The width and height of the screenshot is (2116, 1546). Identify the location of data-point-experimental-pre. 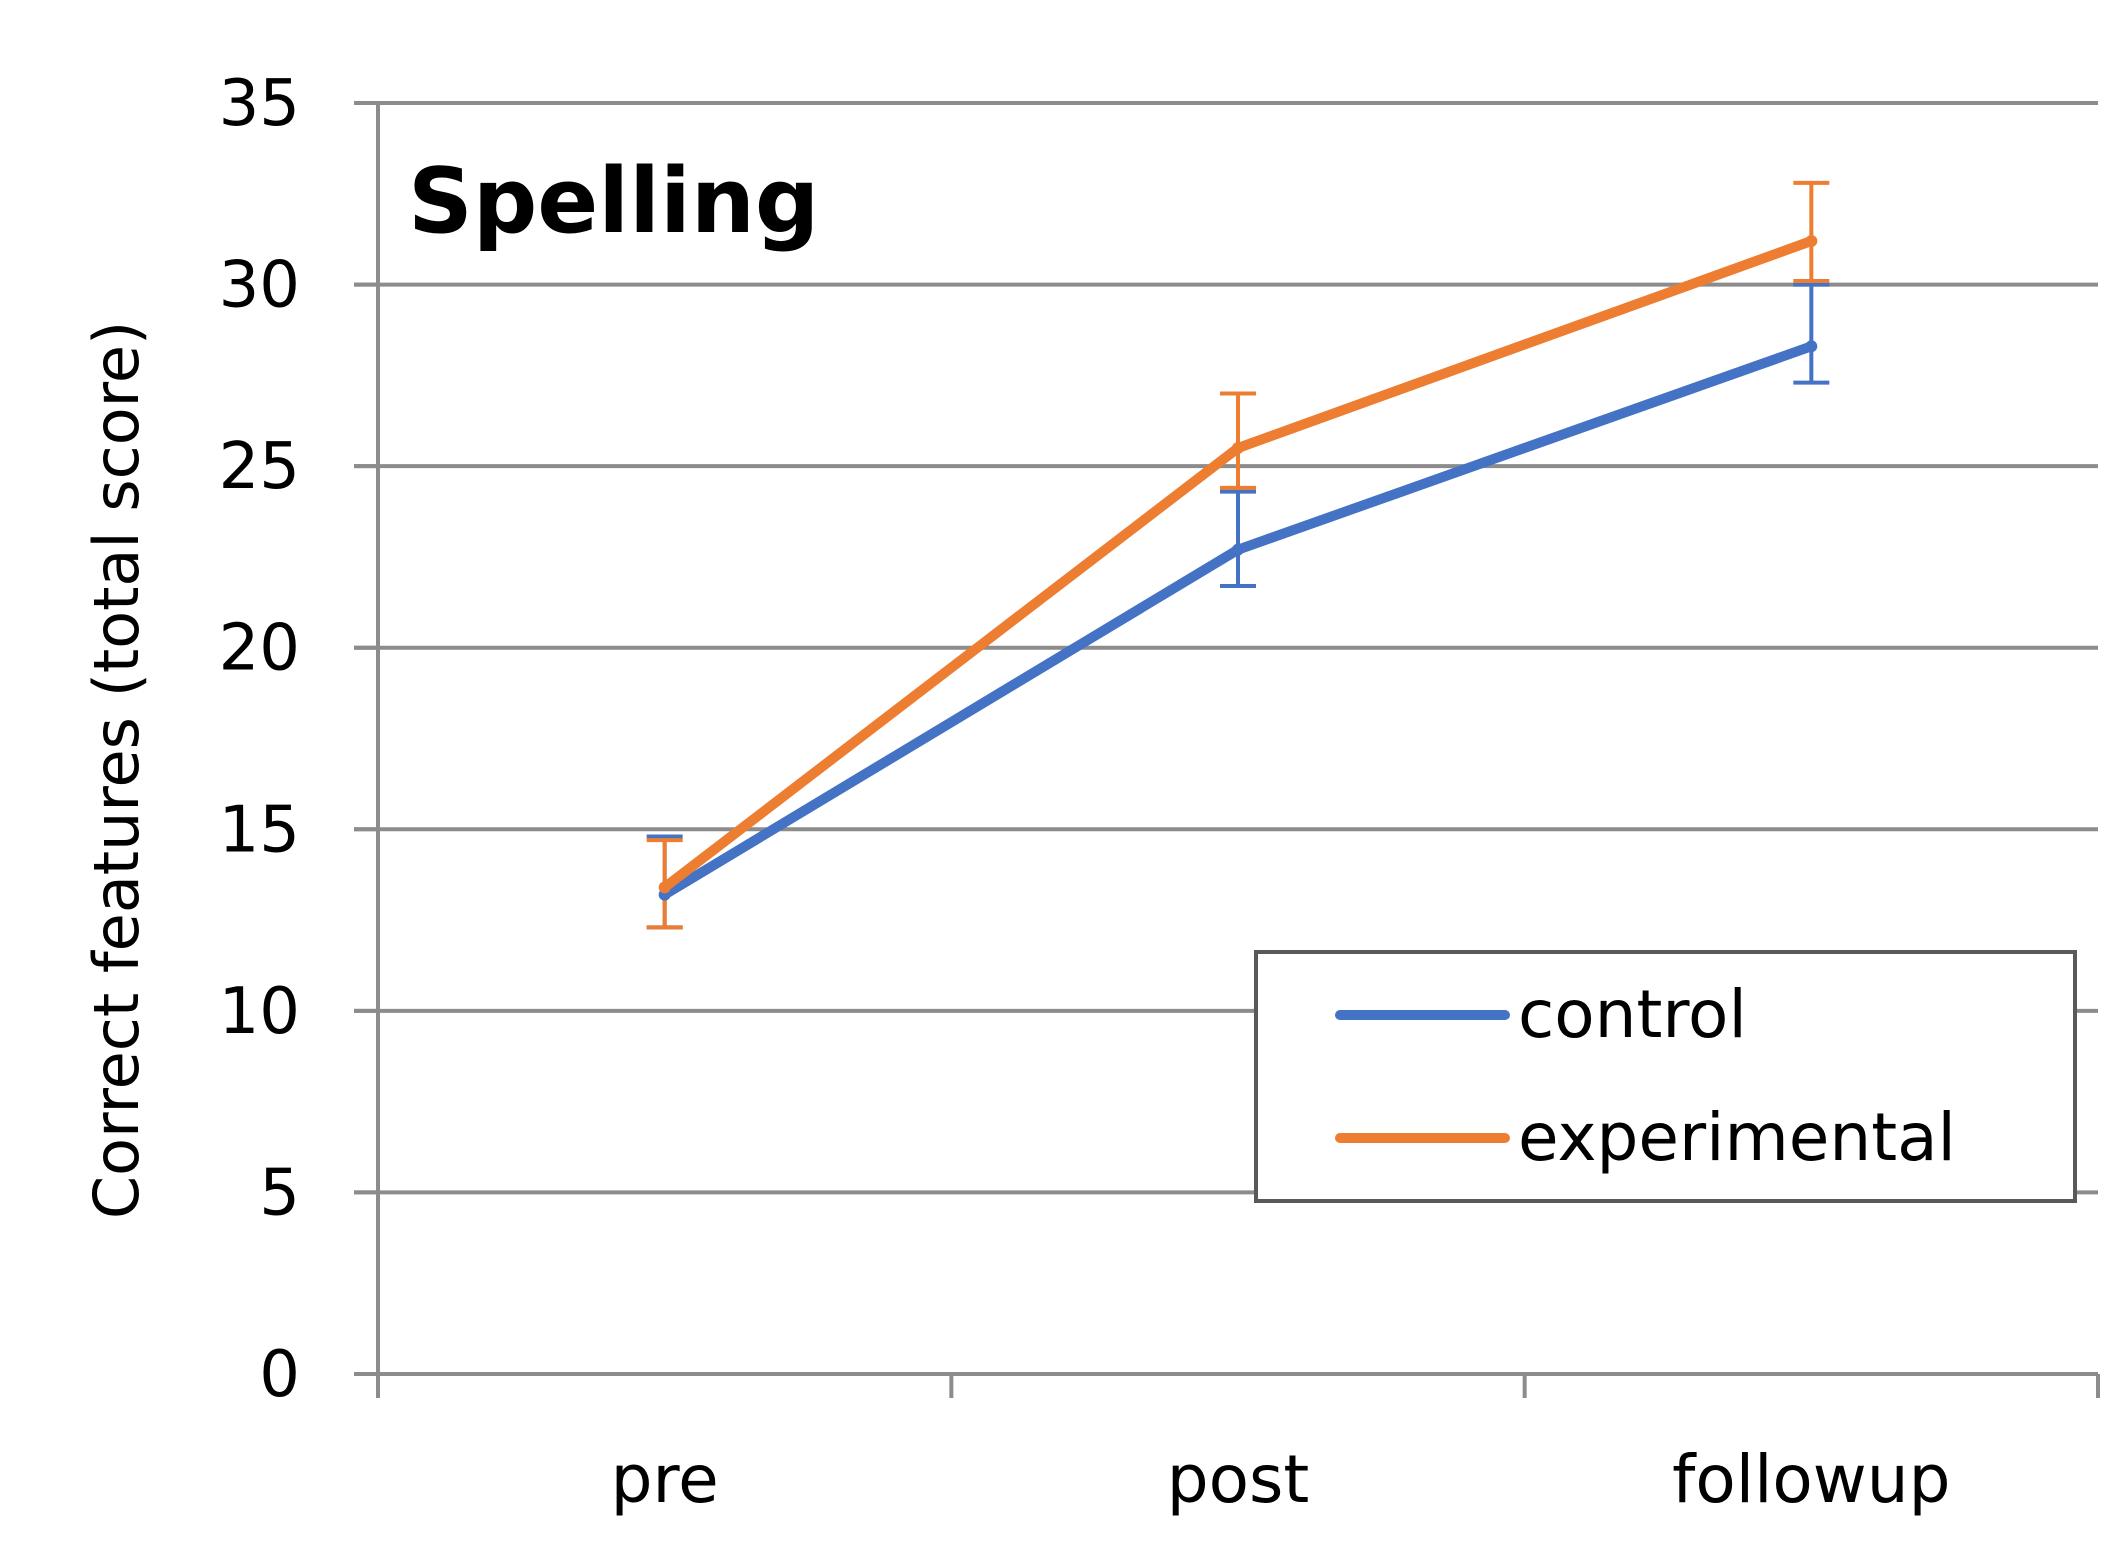
(664, 887).